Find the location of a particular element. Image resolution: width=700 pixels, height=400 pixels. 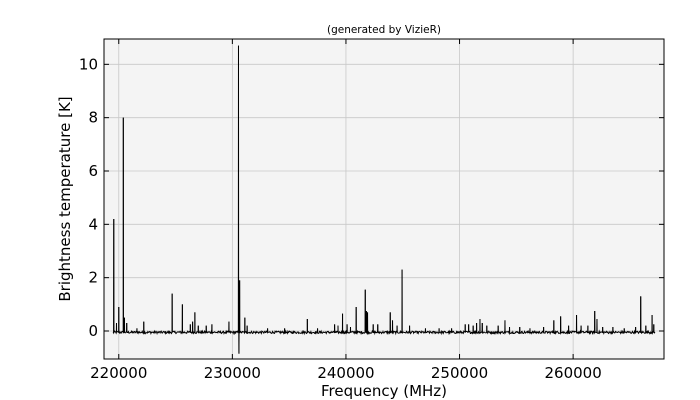

x-tick-label: 230000 is located at coordinates (232, 373).